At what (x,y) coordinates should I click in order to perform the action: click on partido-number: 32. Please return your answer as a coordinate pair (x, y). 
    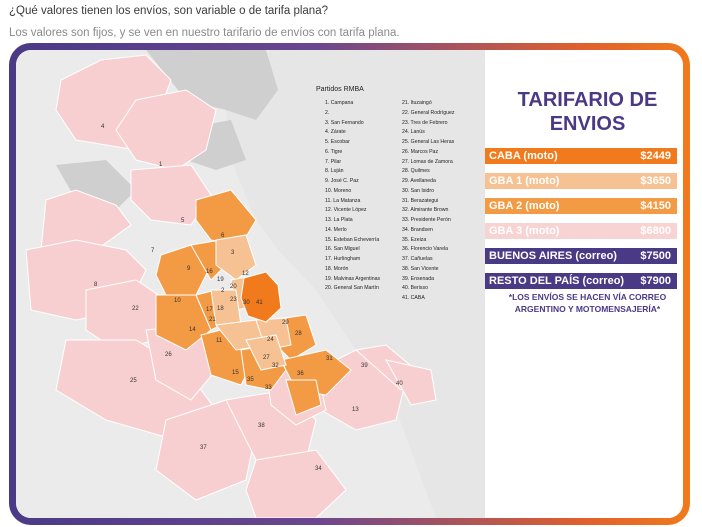
    Looking at the image, I should click on (275, 366).